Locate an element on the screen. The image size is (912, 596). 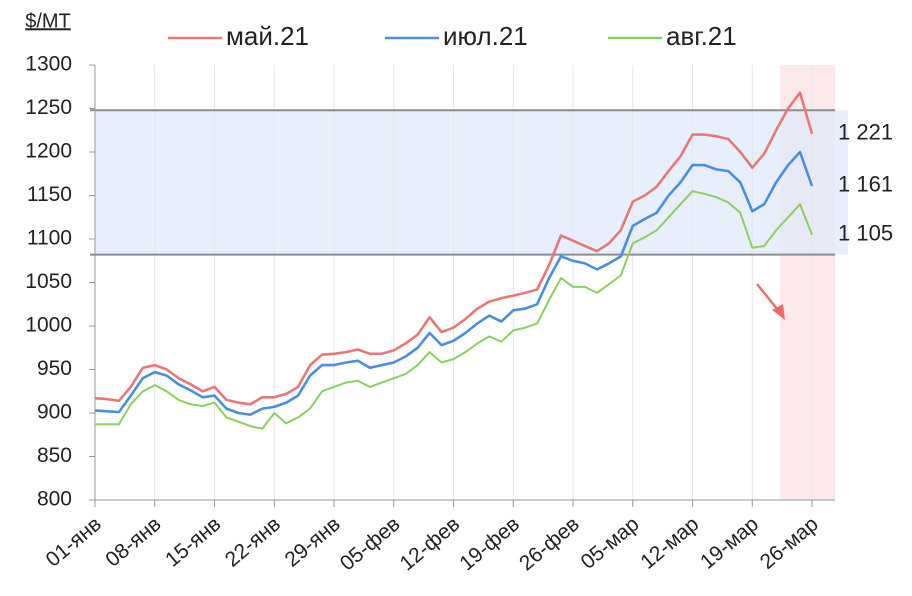
end-label: 1 221 is located at coordinates (865, 132).